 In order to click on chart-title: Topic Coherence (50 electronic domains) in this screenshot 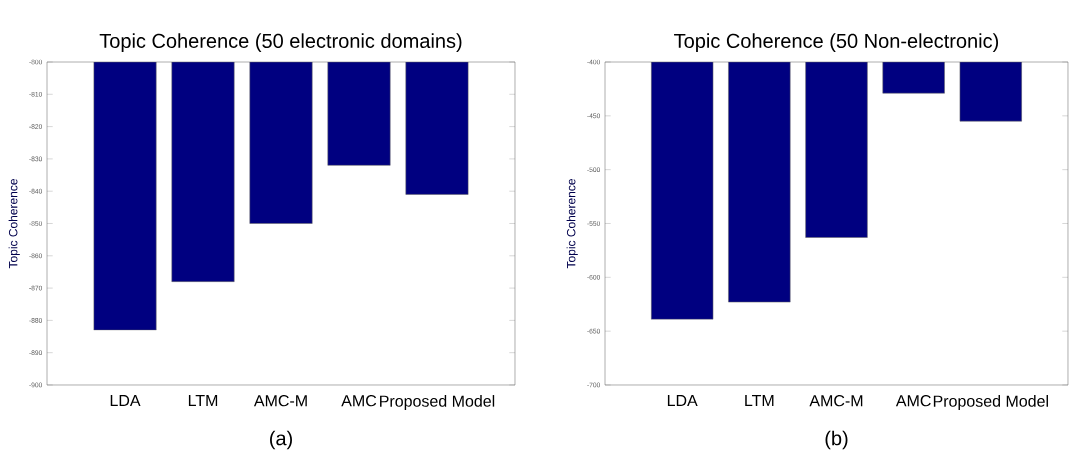, I will do `click(280, 42)`.